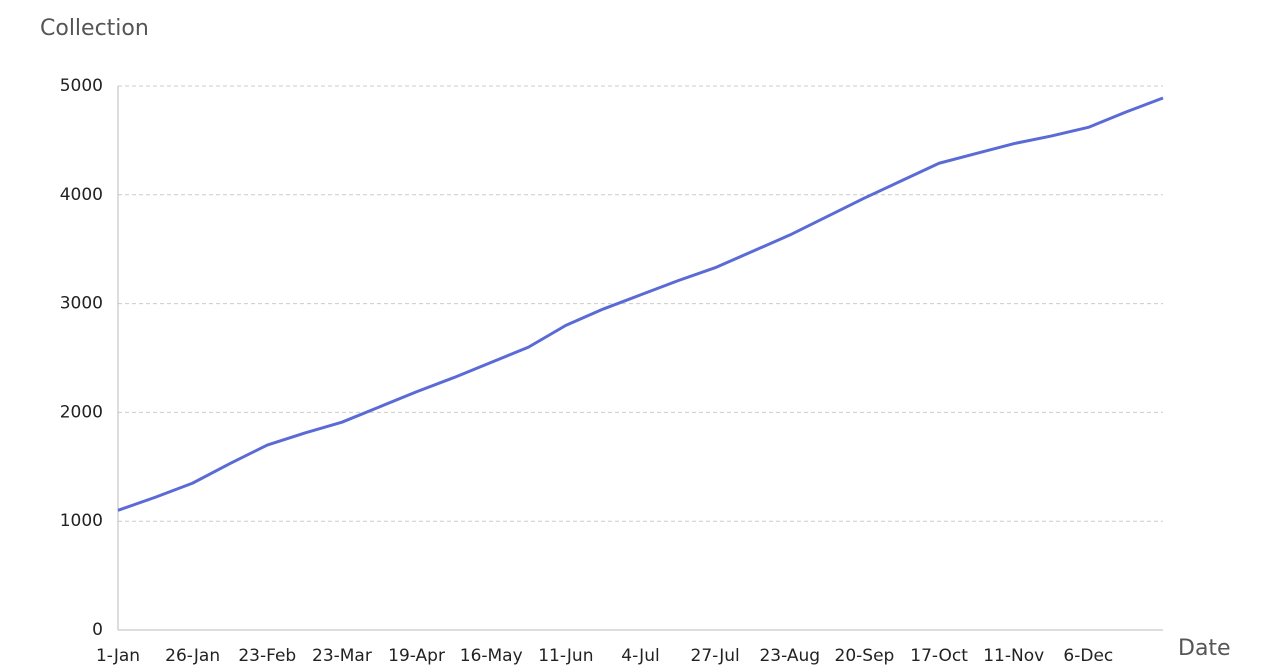 The width and height of the screenshot is (1280, 672). What do you see at coordinates (789, 656) in the screenshot?
I see `x-tick-label: 23-Aug` at bounding box center [789, 656].